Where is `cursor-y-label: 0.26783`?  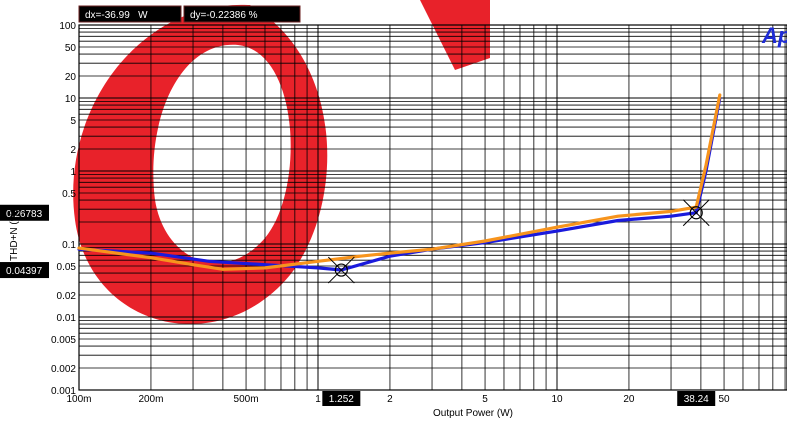 cursor-y-label: 0.26783 is located at coordinates (24, 214).